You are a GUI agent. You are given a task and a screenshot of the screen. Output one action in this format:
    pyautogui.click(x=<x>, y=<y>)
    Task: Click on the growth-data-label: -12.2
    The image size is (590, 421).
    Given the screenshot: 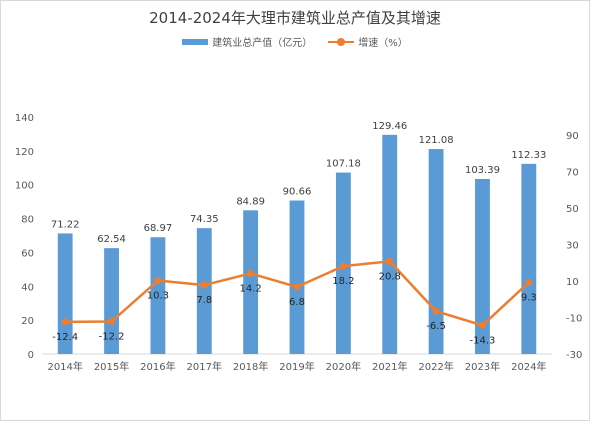 What is the action you would take?
    pyautogui.click(x=112, y=337)
    